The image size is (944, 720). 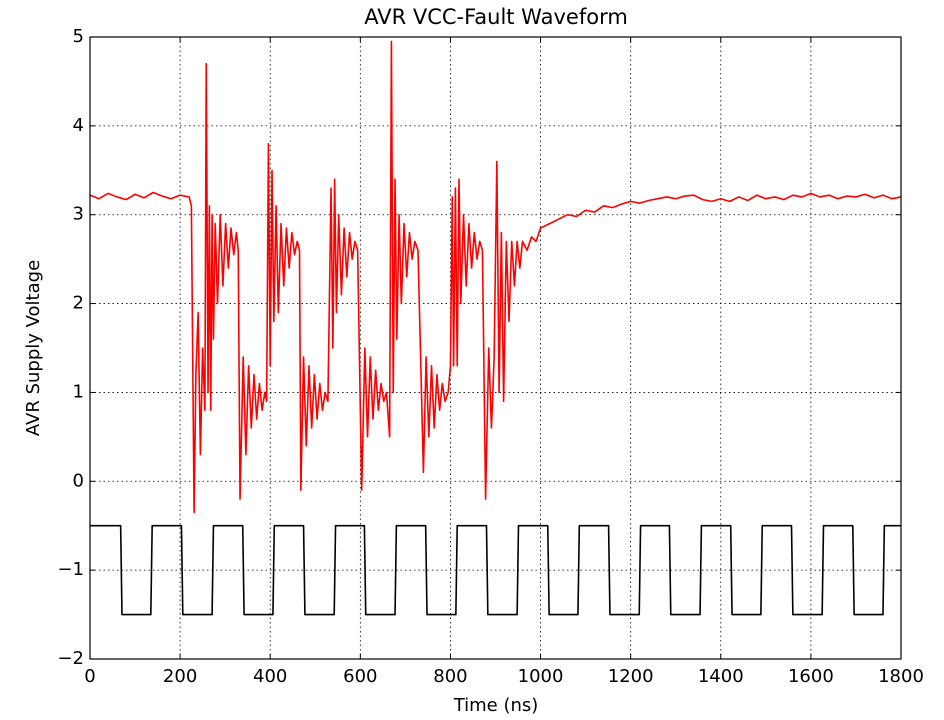 What do you see at coordinates (496, 17) in the screenshot?
I see `chart-title: AVR VCC-Fault Waveform` at bounding box center [496, 17].